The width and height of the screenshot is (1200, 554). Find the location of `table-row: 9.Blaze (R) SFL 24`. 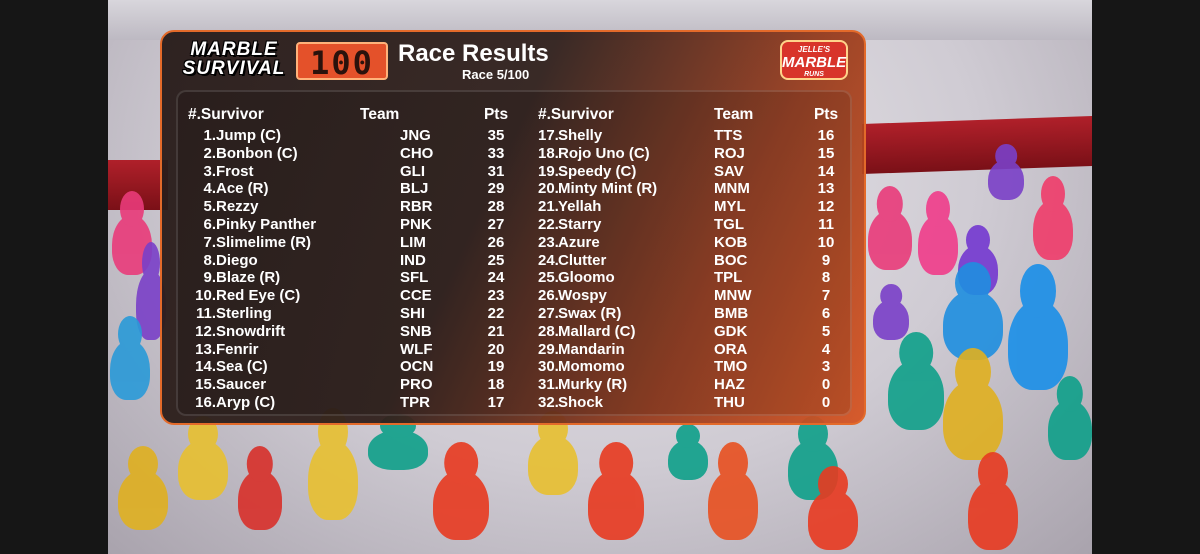

table-row: 9.Blaze (R) SFL 24 is located at coordinates (349, 278).